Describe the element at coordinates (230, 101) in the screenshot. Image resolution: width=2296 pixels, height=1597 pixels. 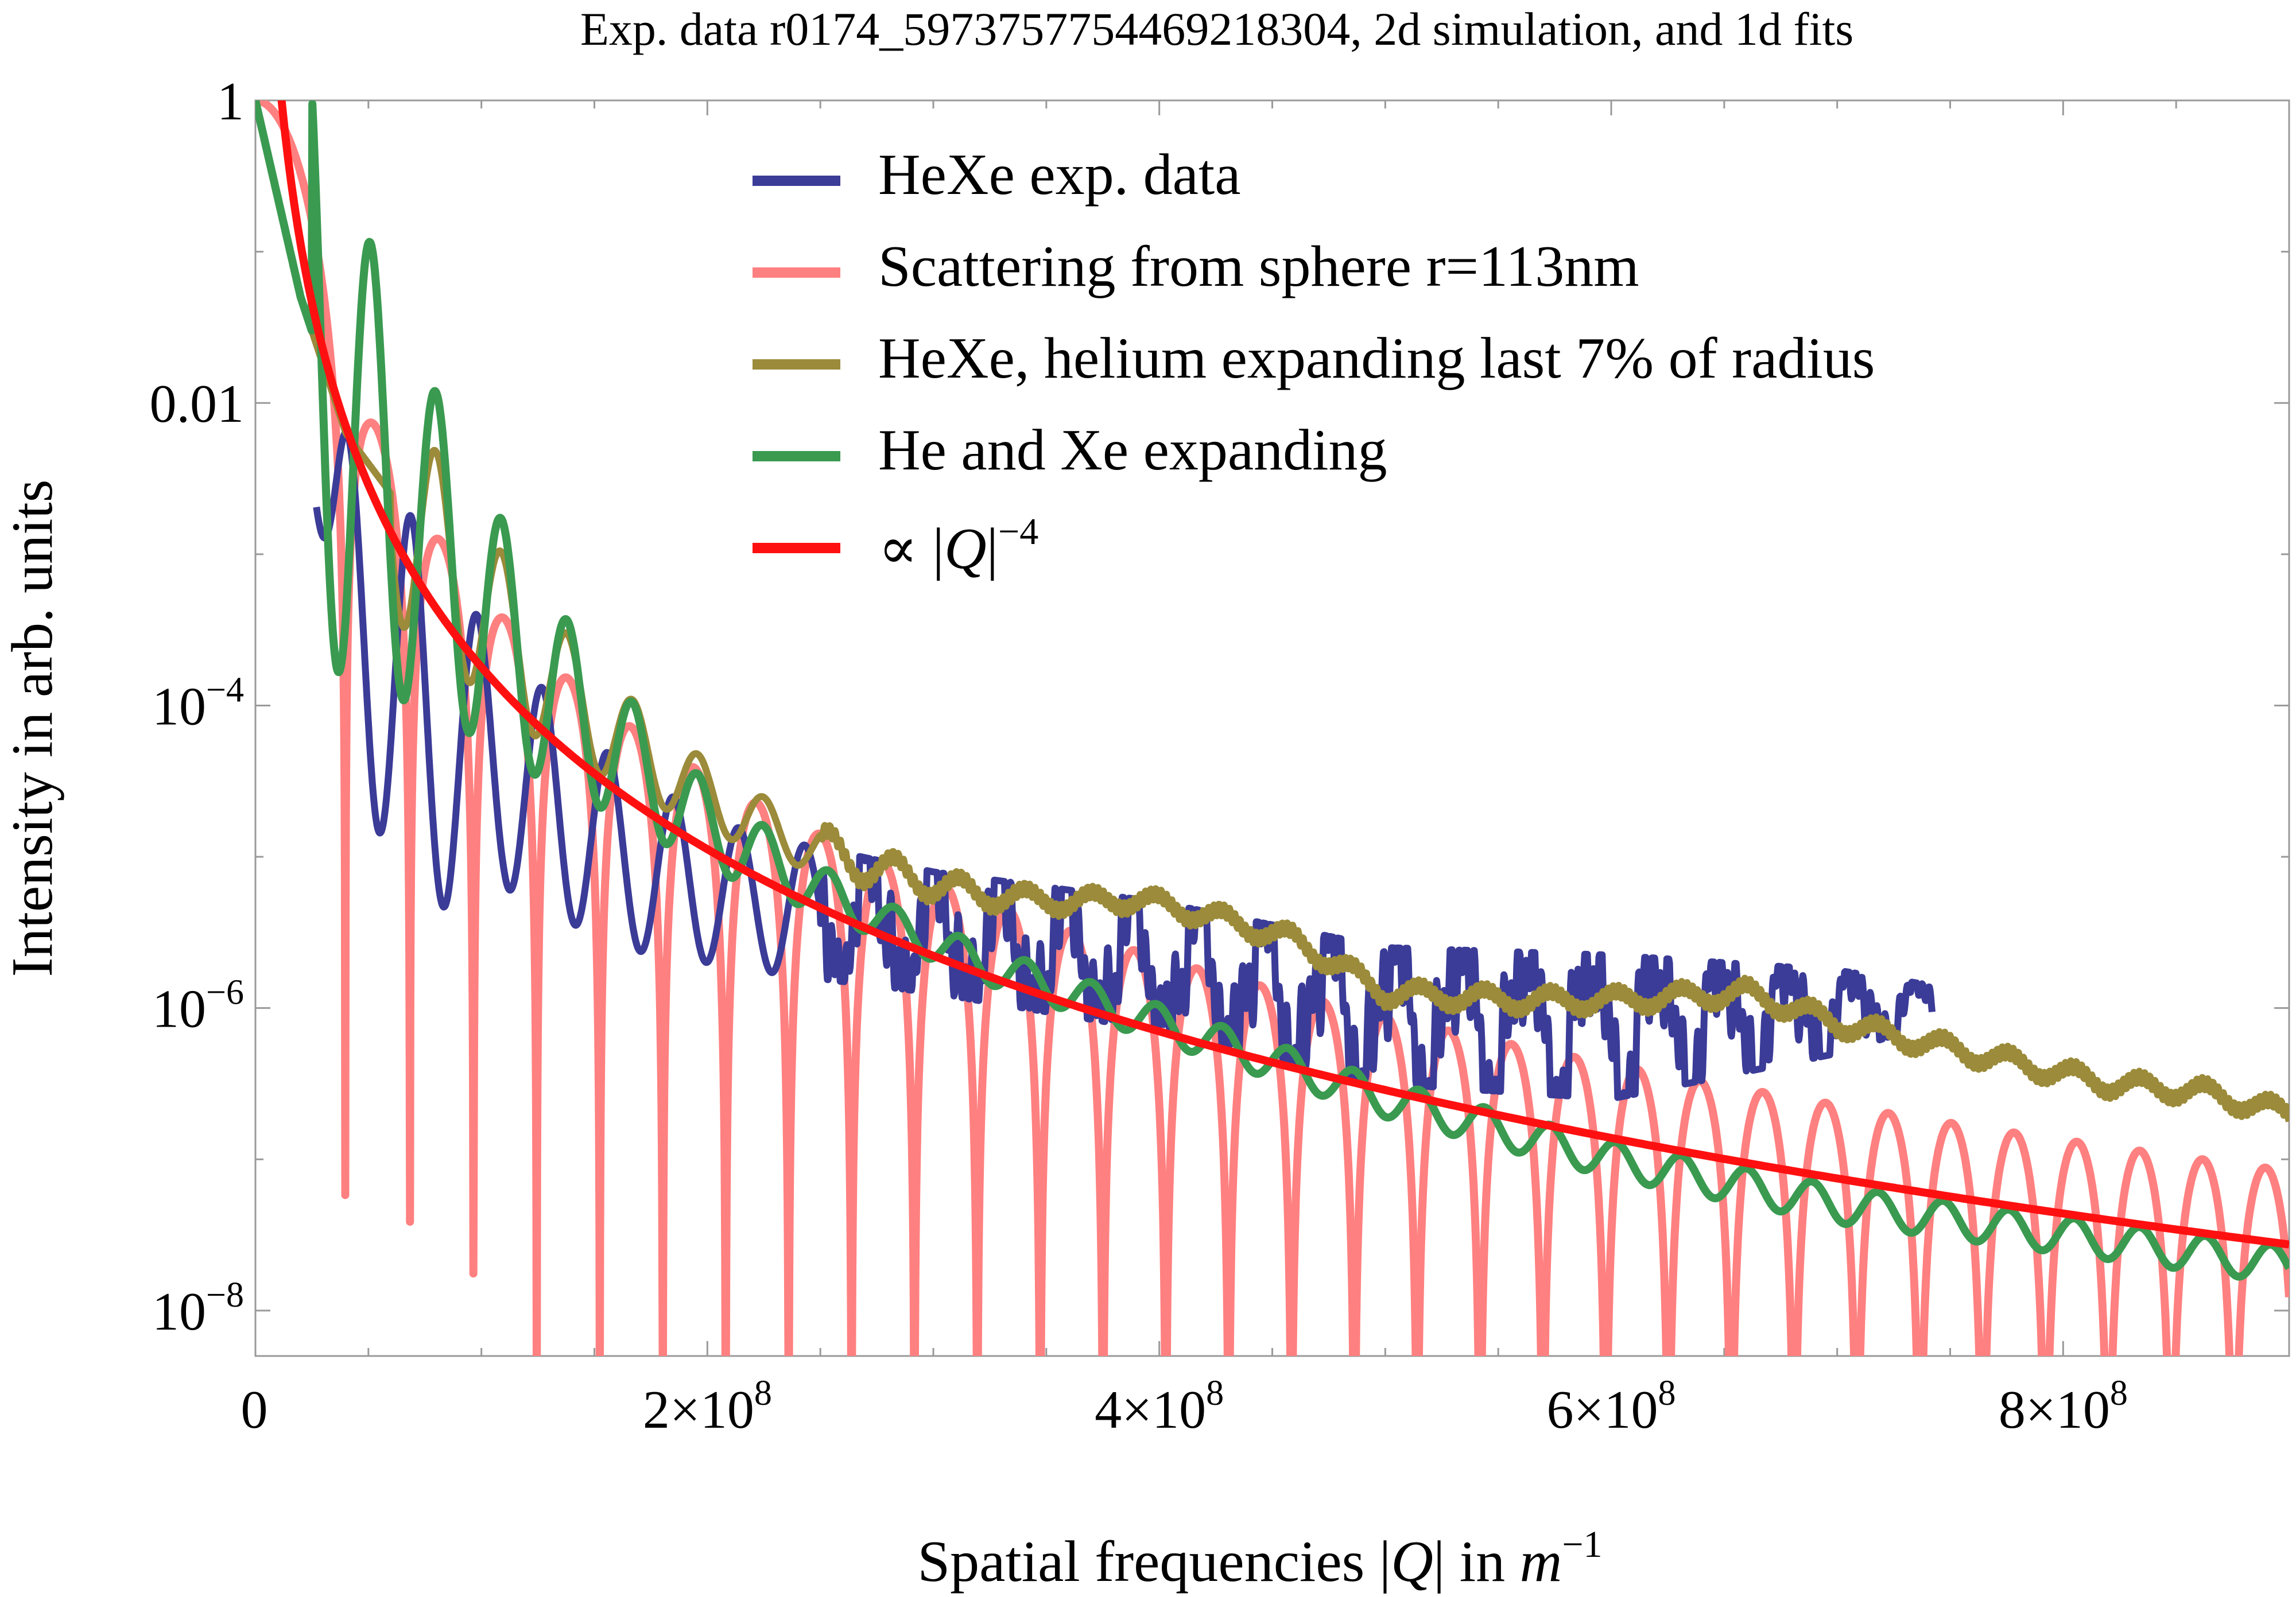
I see `y-tick-label: 1` at that location.